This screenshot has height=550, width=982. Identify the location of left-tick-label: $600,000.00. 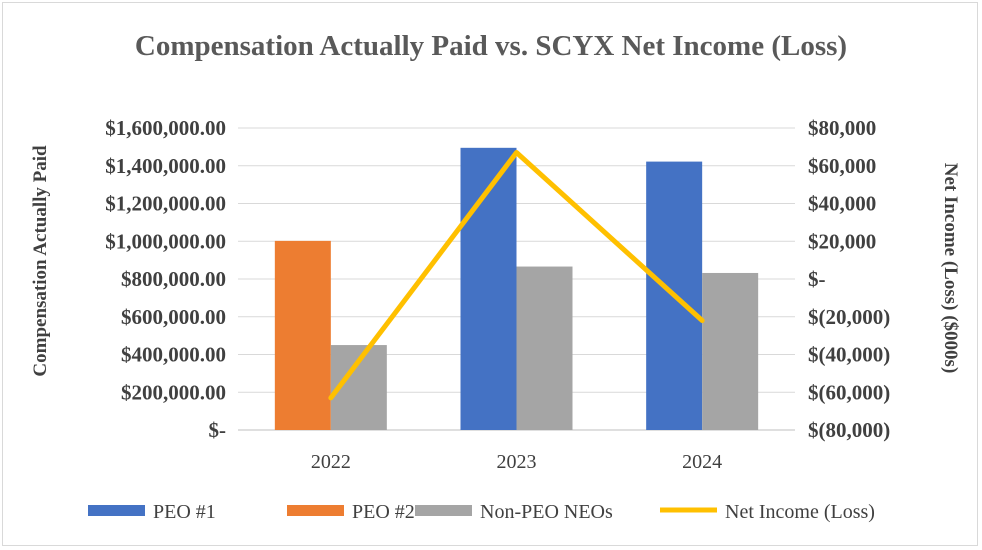
(173, 317).